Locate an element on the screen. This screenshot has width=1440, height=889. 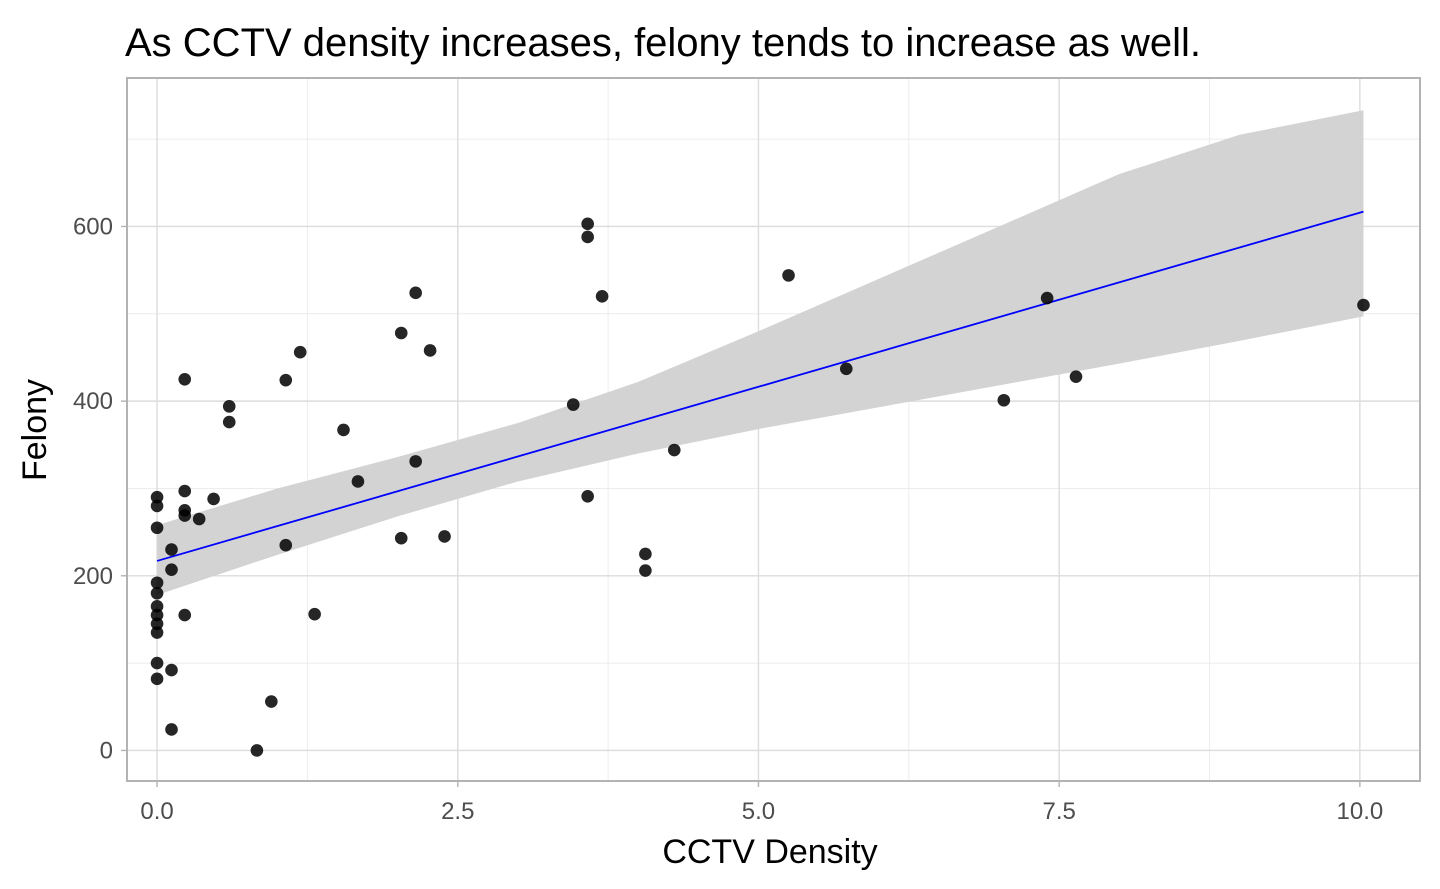
y-tick-label: 600 is located at coordinates (93, 226).